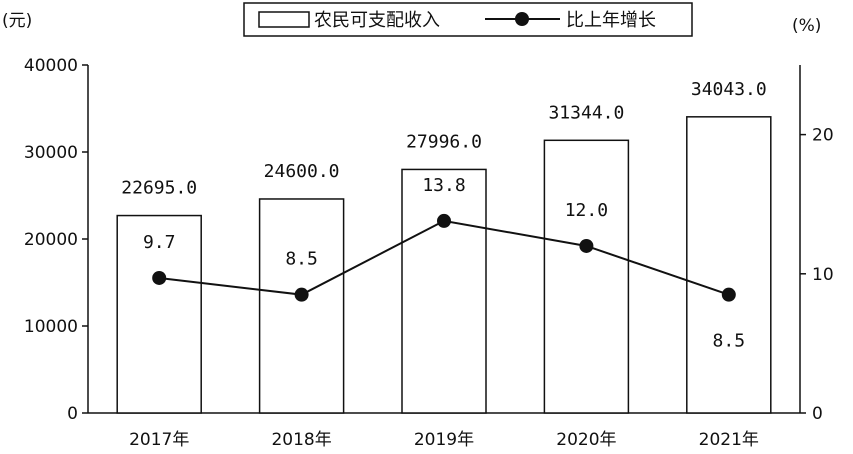 The image size is (853, 454). I want to click on left-tick-label: 40000, so click(51, 66).